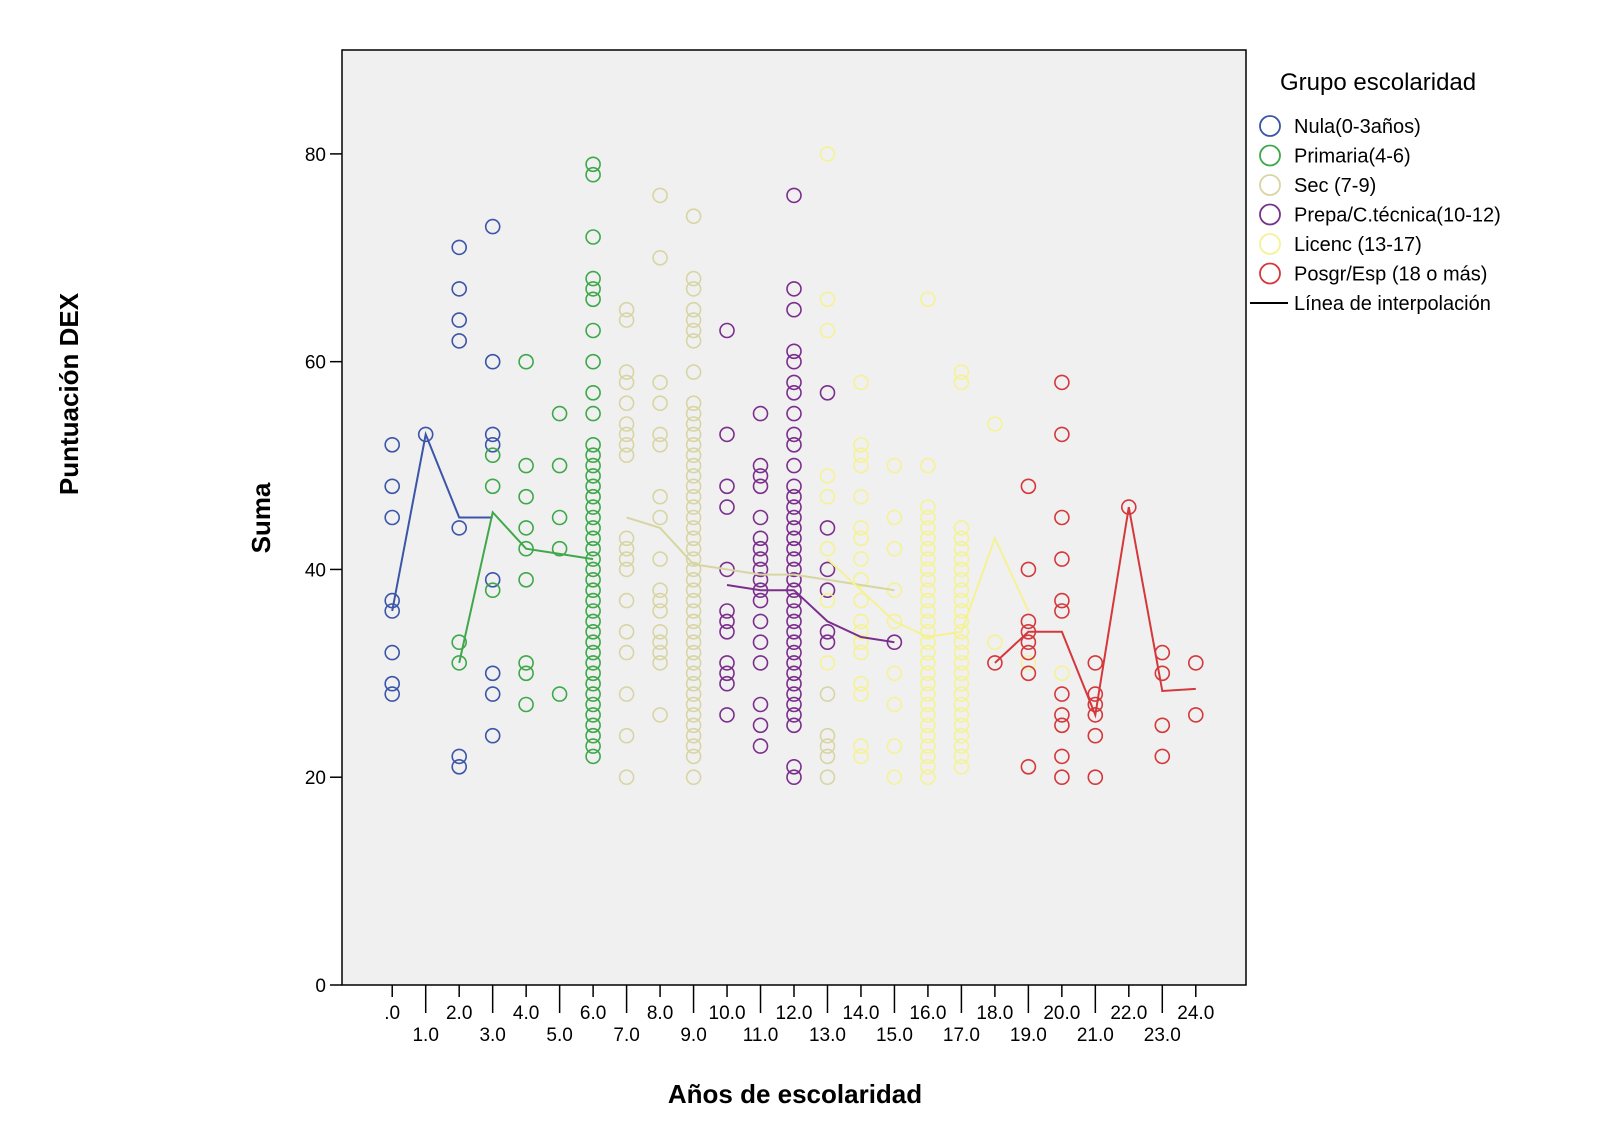 Image resolution: width=1600 pixels, height=1144 pixels. I want to click on x-tick-label: 24.0, so click(1195, 1013).